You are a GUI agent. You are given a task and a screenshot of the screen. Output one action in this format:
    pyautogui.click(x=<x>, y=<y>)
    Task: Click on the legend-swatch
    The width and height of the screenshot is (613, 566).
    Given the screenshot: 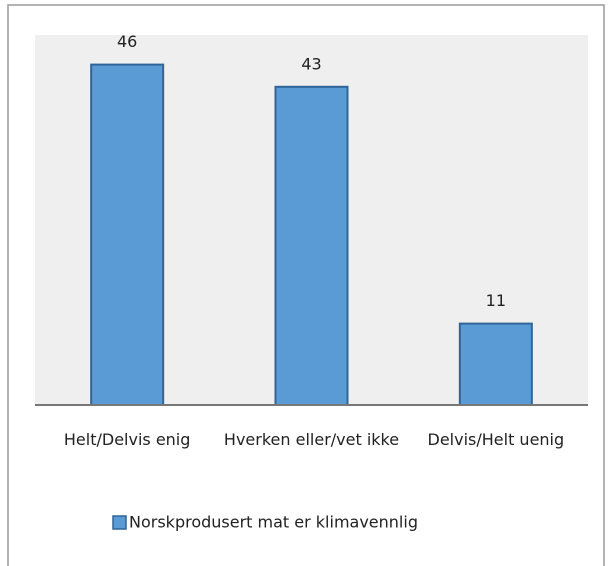 What is the action you would take?
    pyautogui.click(x=119, y=522)
    